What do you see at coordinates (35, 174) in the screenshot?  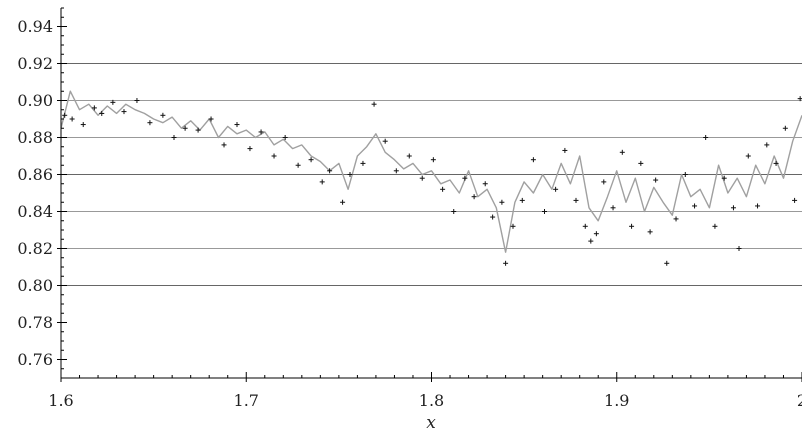 I see `y-tick-label: 0.86` at bounding box center [35, 174].